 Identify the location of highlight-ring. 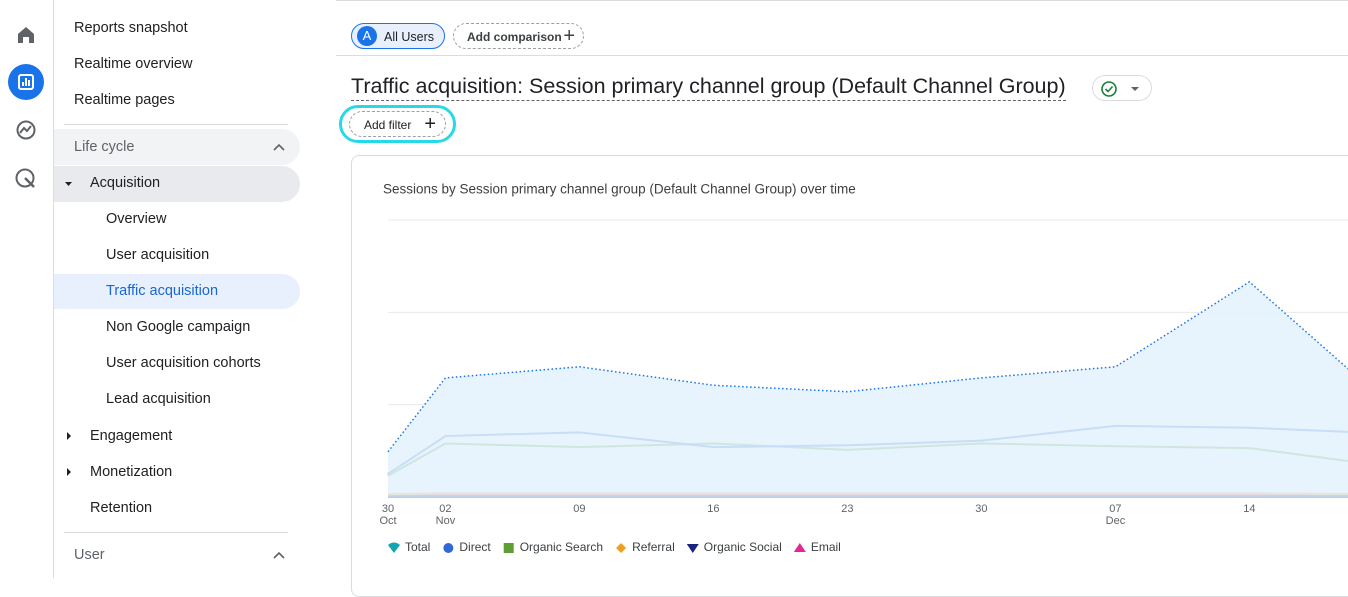
(397, 124).